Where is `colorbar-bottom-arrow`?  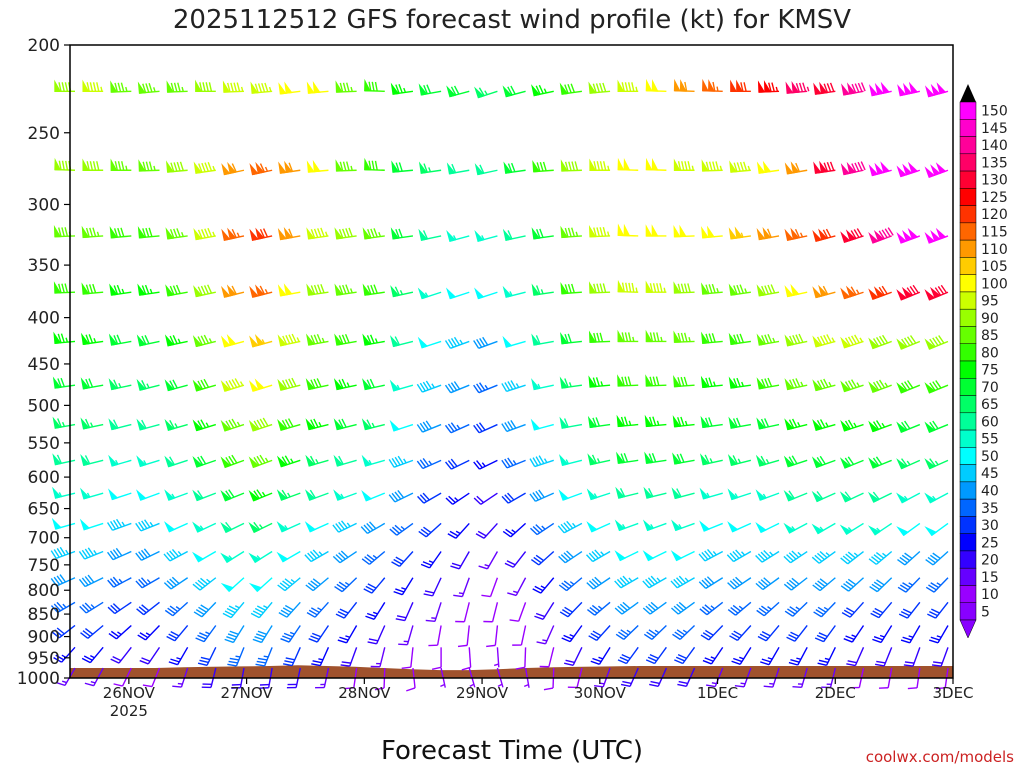 colorbar-bottom-arrow is located at coordinates (968, 629).